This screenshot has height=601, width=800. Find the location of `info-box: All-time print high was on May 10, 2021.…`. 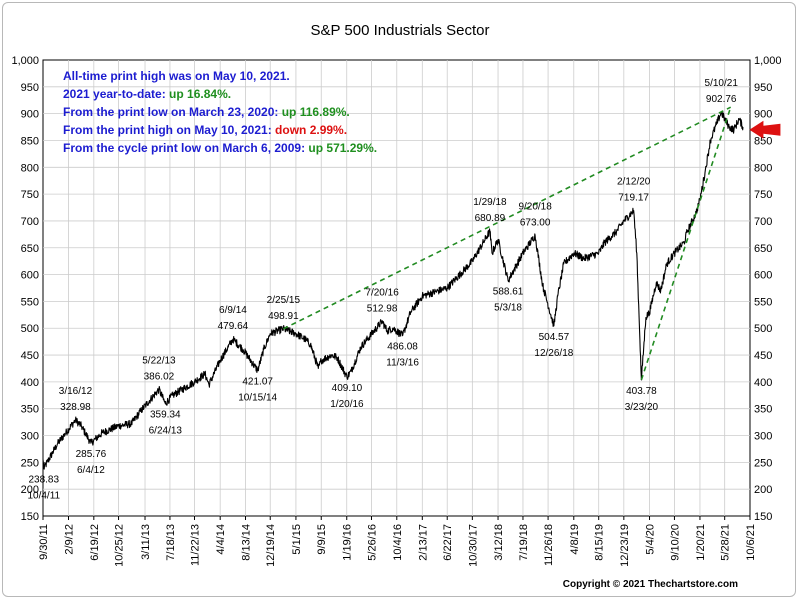

info-box: All-time print high was on May 10, 2021.… is located at coordinates (220, 112).